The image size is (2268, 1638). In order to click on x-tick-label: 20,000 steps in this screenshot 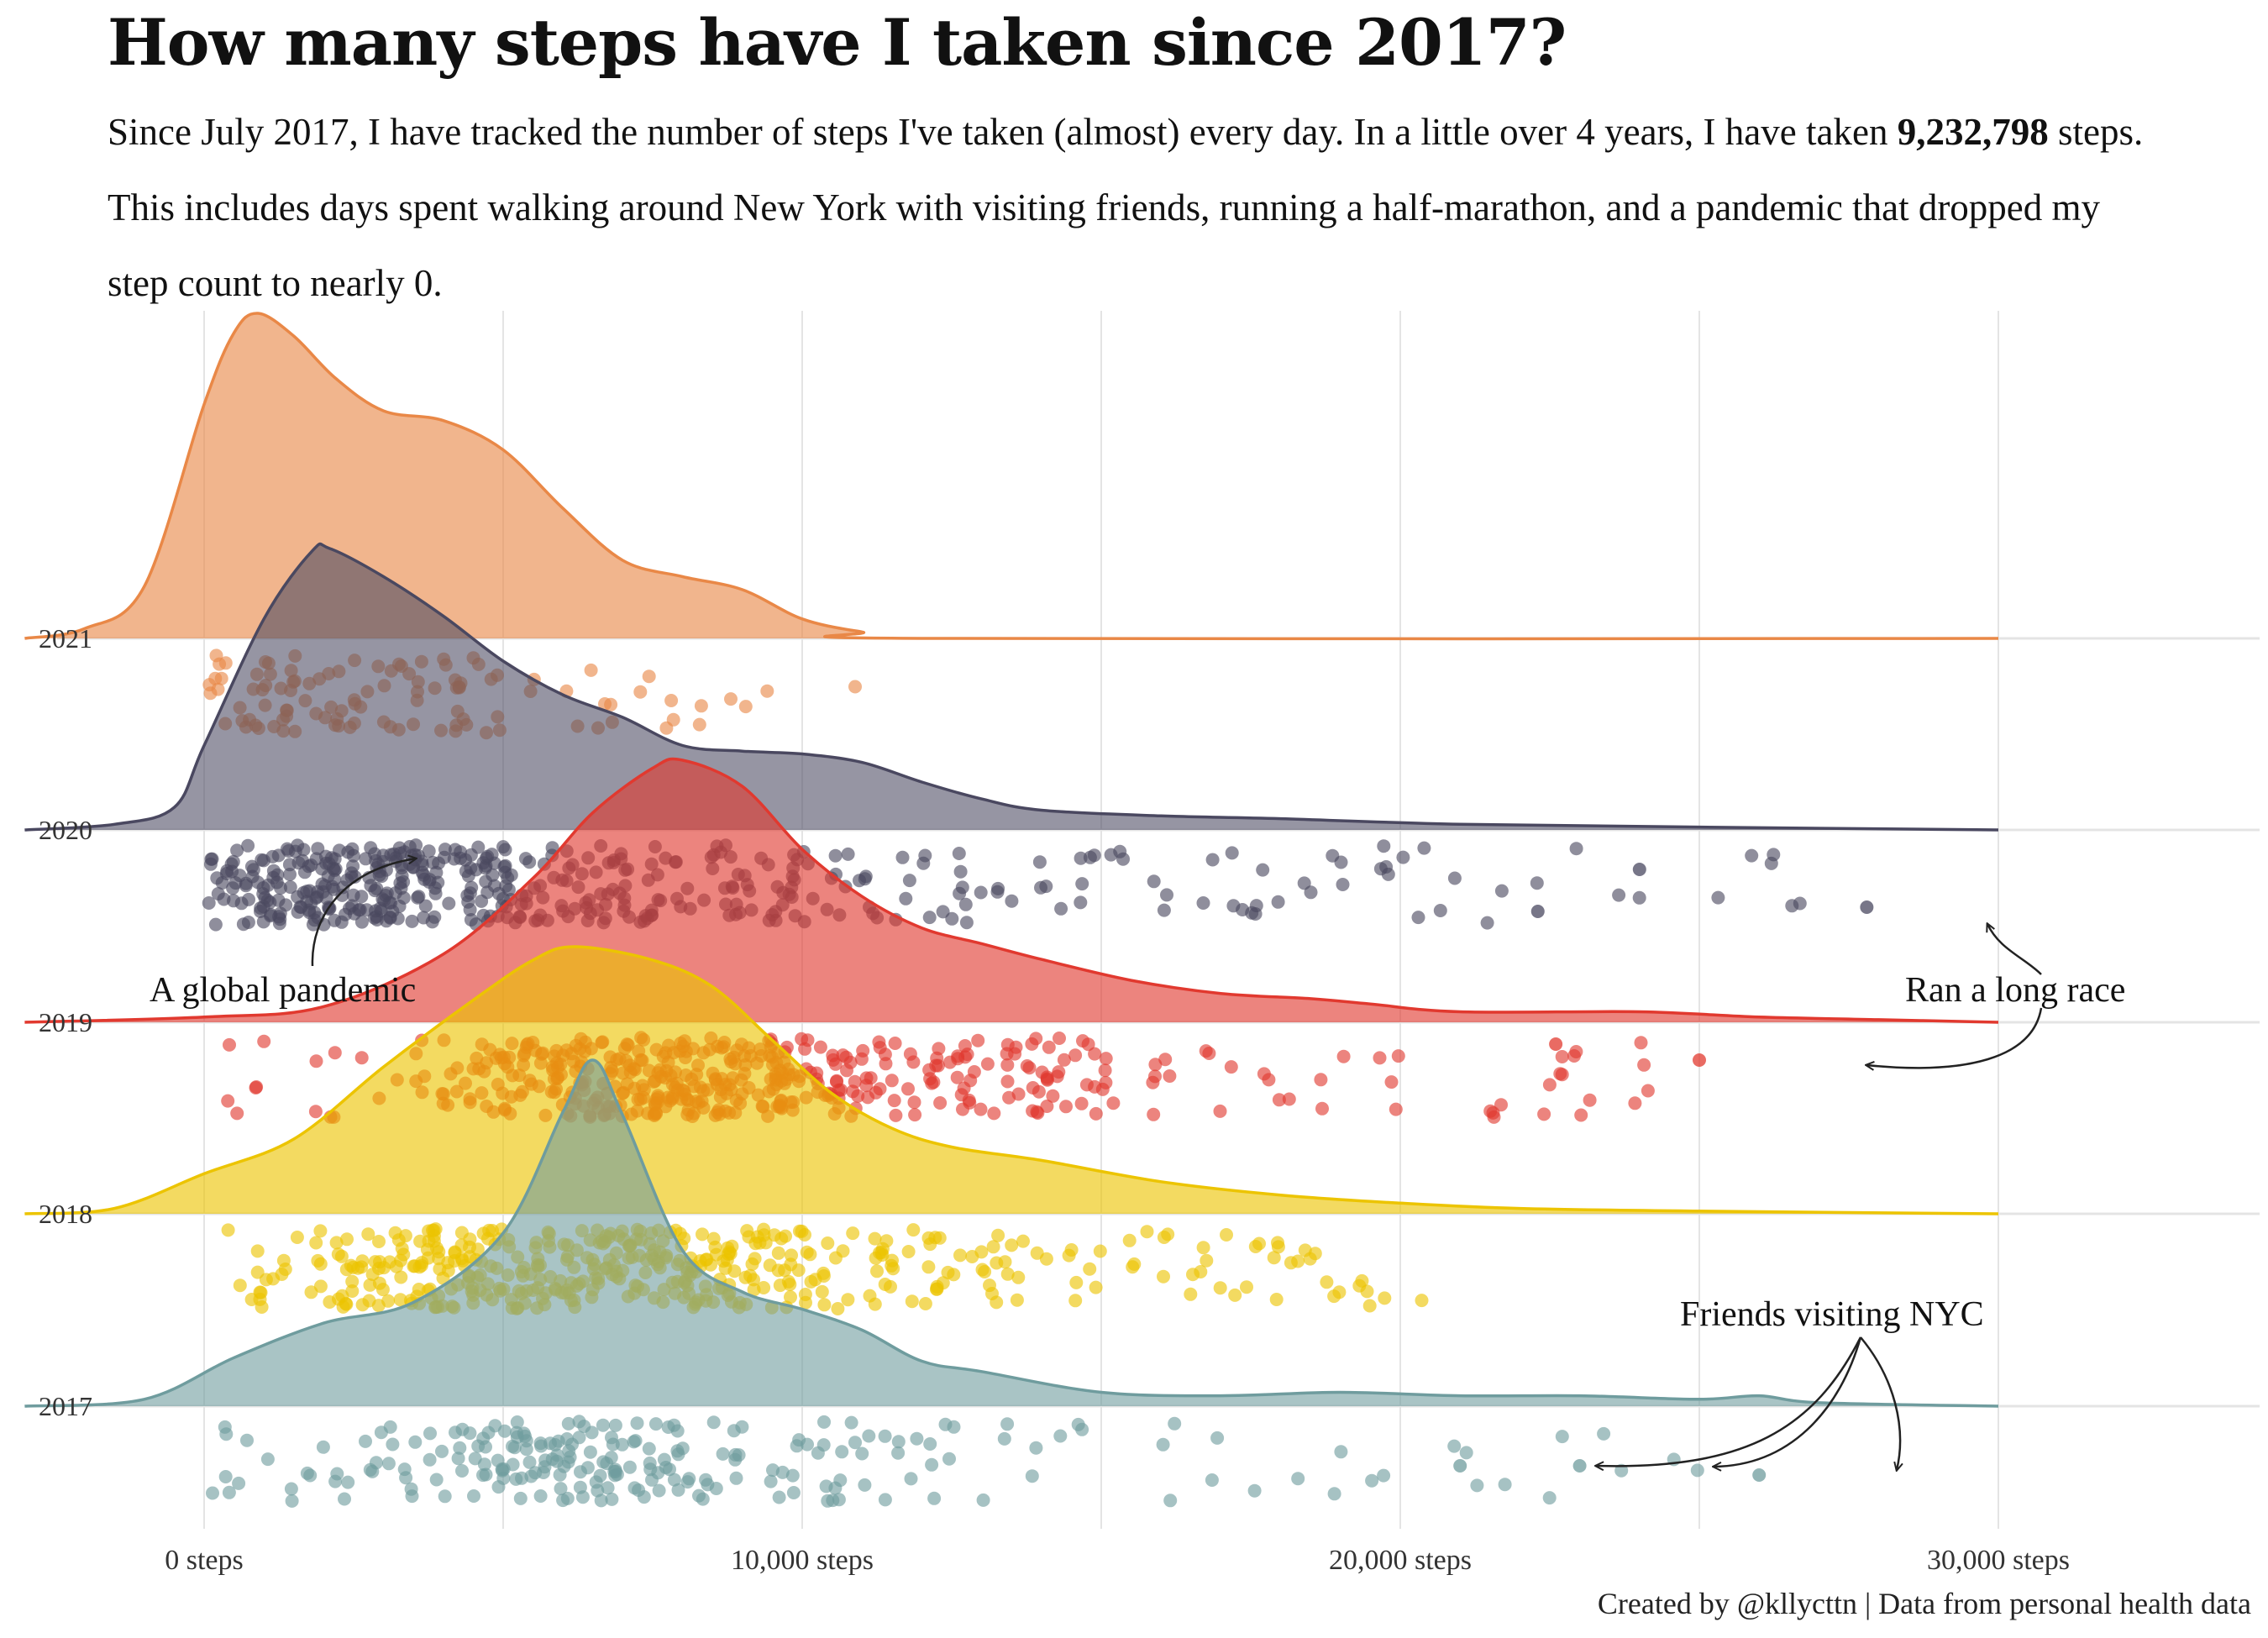, I will do `click(1400, 1560)`.